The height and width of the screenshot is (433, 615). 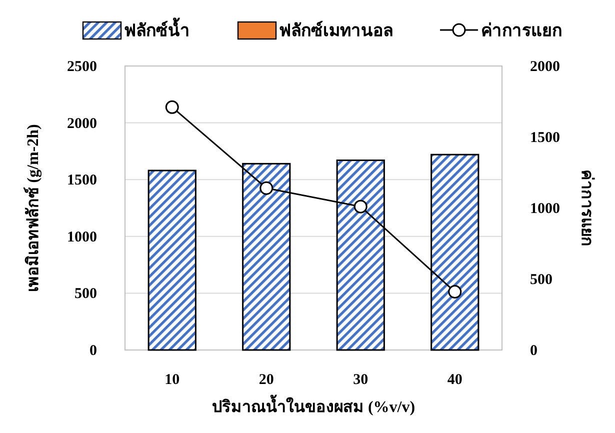 What do you see at coordinates (93, 351) in the screenshot?
I see `y-tick-label: 0` at bounding box center [93, 351].